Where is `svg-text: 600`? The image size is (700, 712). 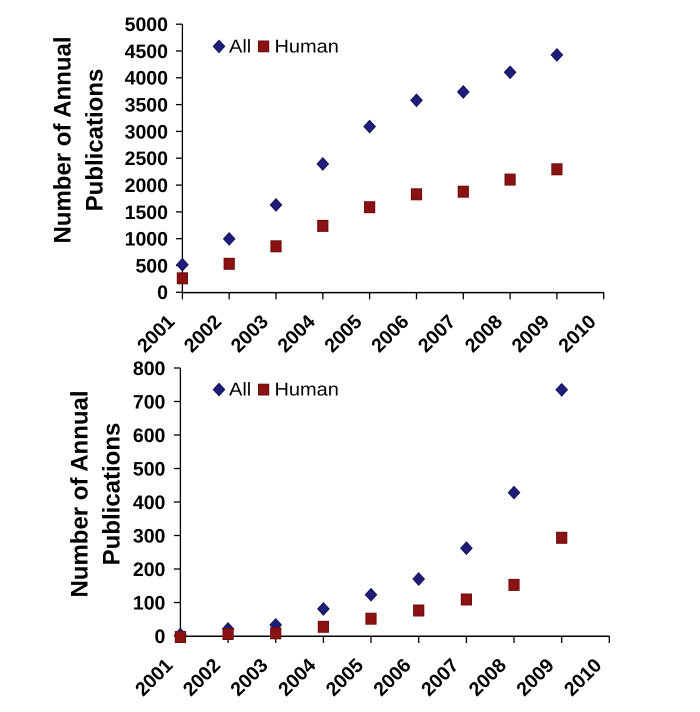 svg-text: 600 is located at coordinates (149, 436).